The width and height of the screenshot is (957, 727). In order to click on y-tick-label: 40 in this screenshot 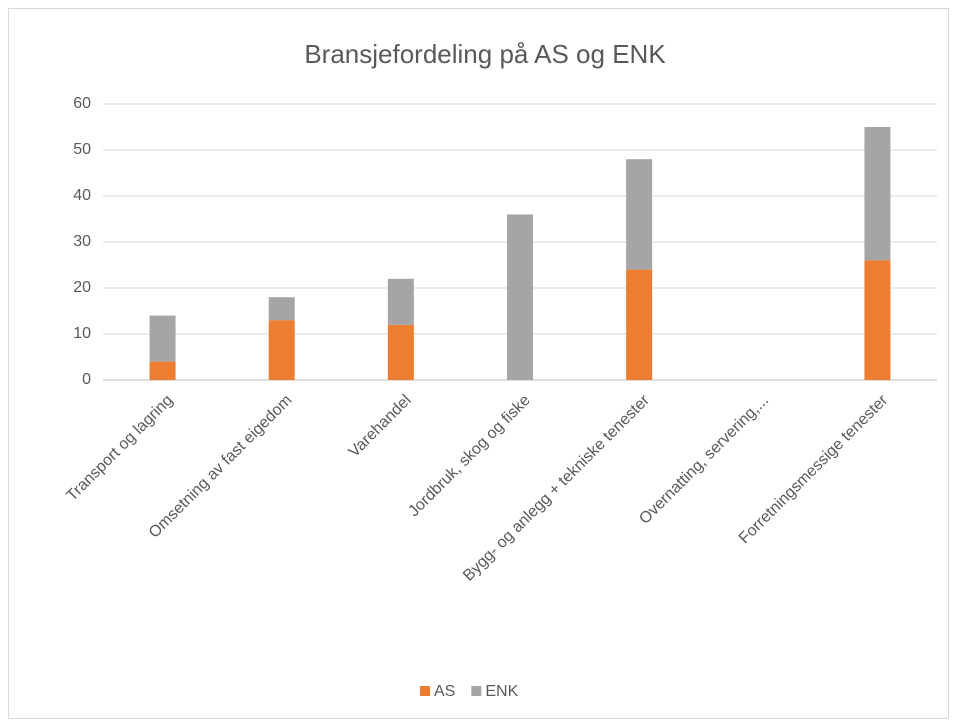, I will do `click(82, 195)`.